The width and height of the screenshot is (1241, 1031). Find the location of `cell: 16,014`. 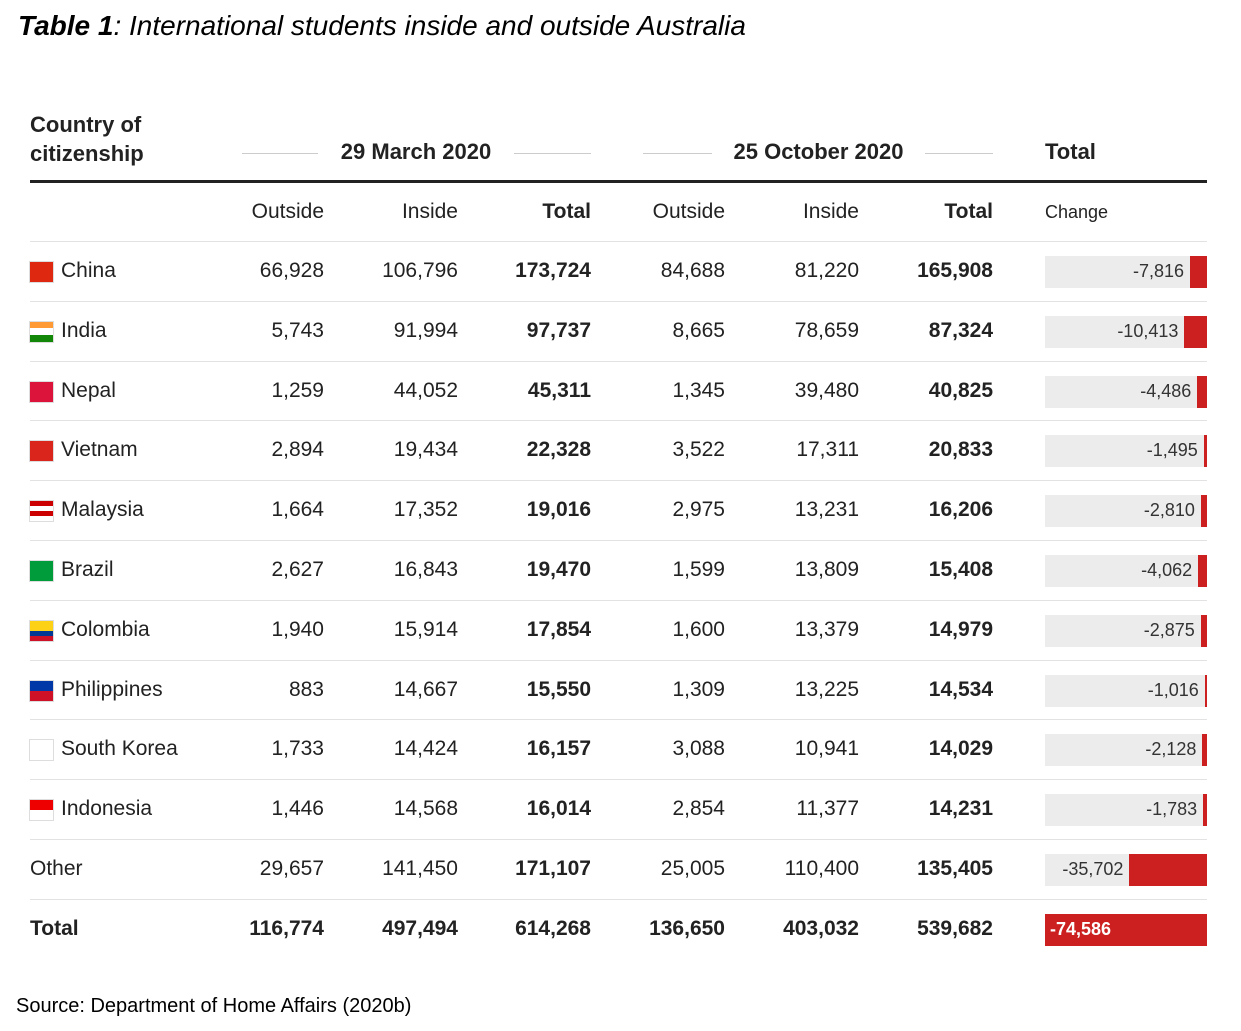

cell: 16,014 is located at coordinates (558, 809).